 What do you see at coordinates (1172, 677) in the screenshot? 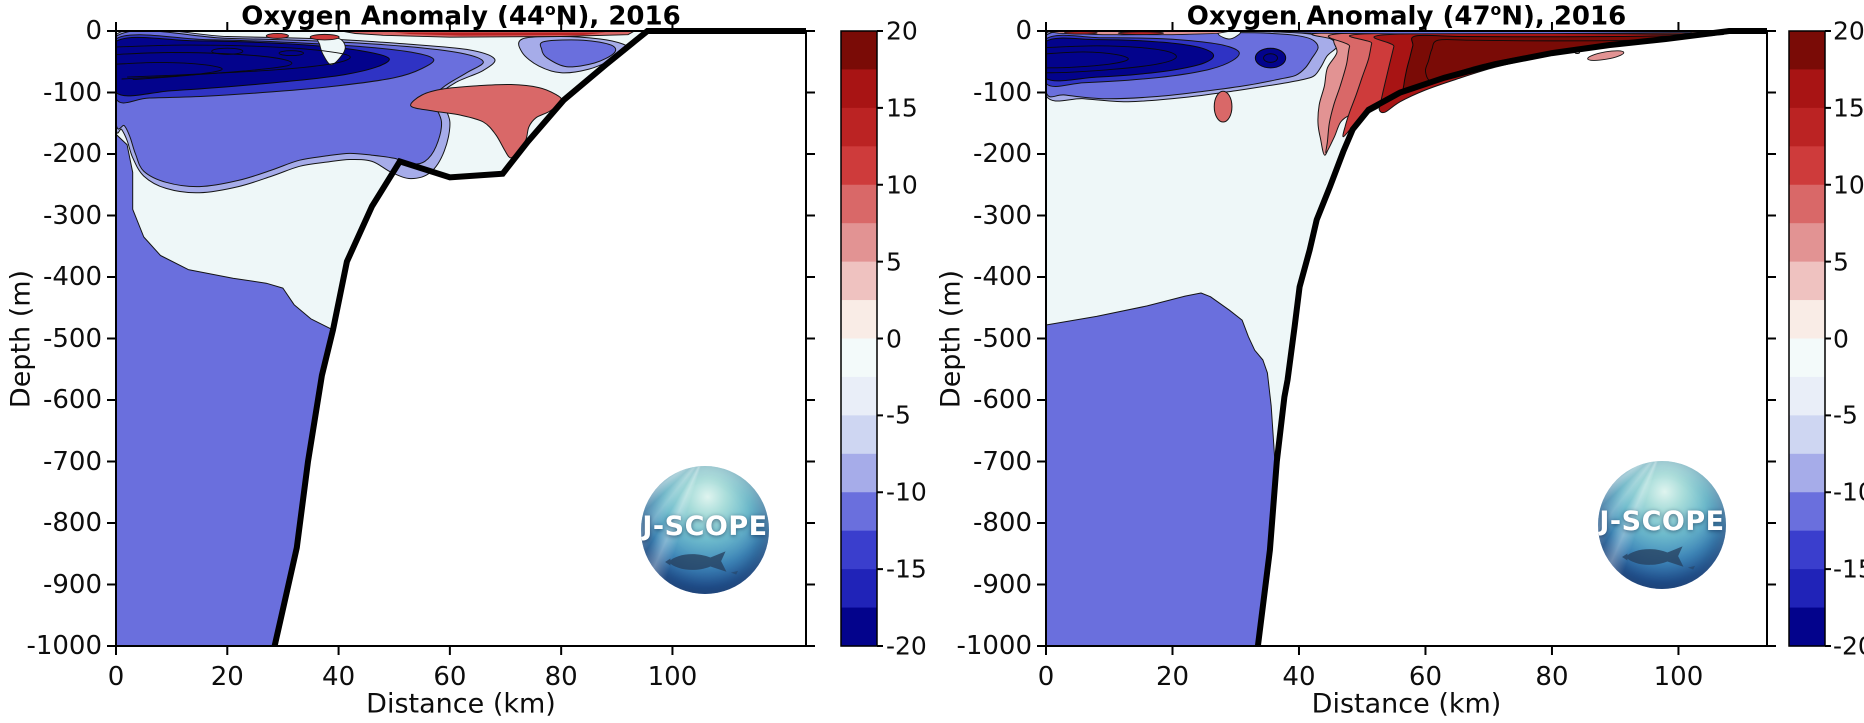
I see `x-tick-label: 20` at bounding box center [1172, 677].